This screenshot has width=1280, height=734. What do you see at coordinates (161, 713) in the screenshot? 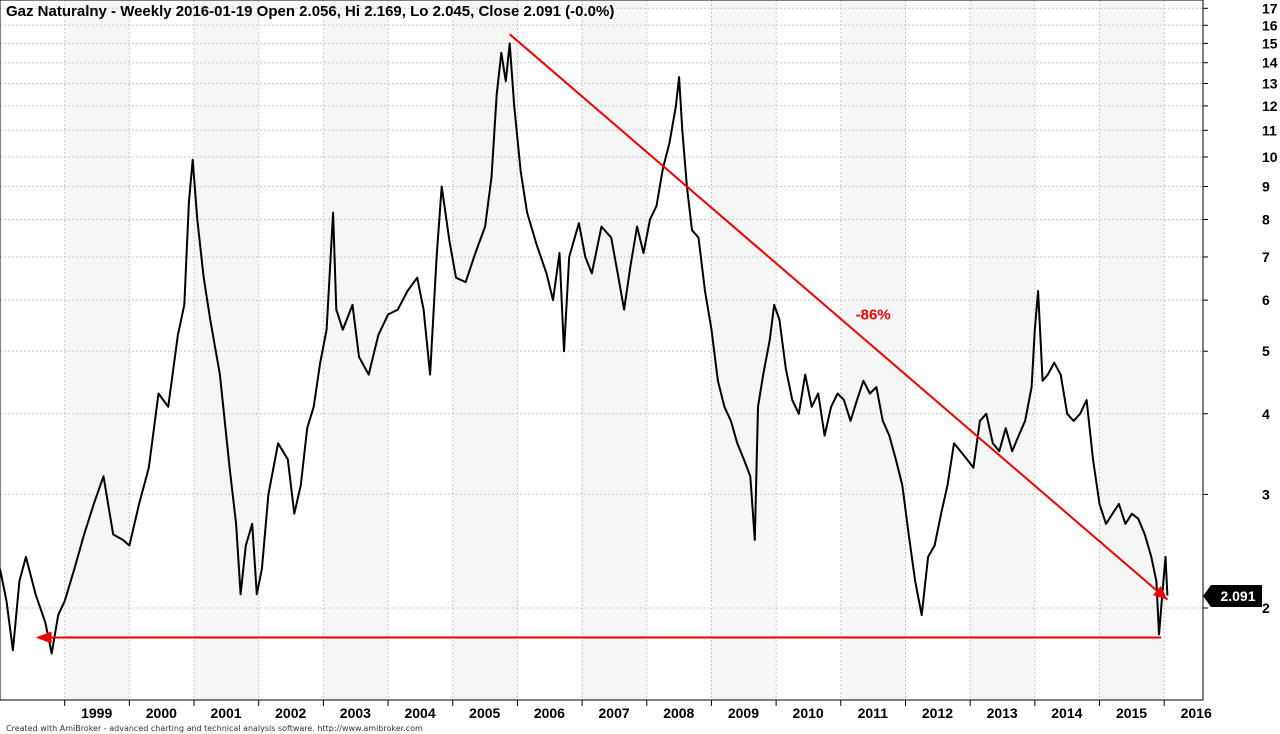
I see `x-tick-label: 2000` at bounding box center [161, 713].